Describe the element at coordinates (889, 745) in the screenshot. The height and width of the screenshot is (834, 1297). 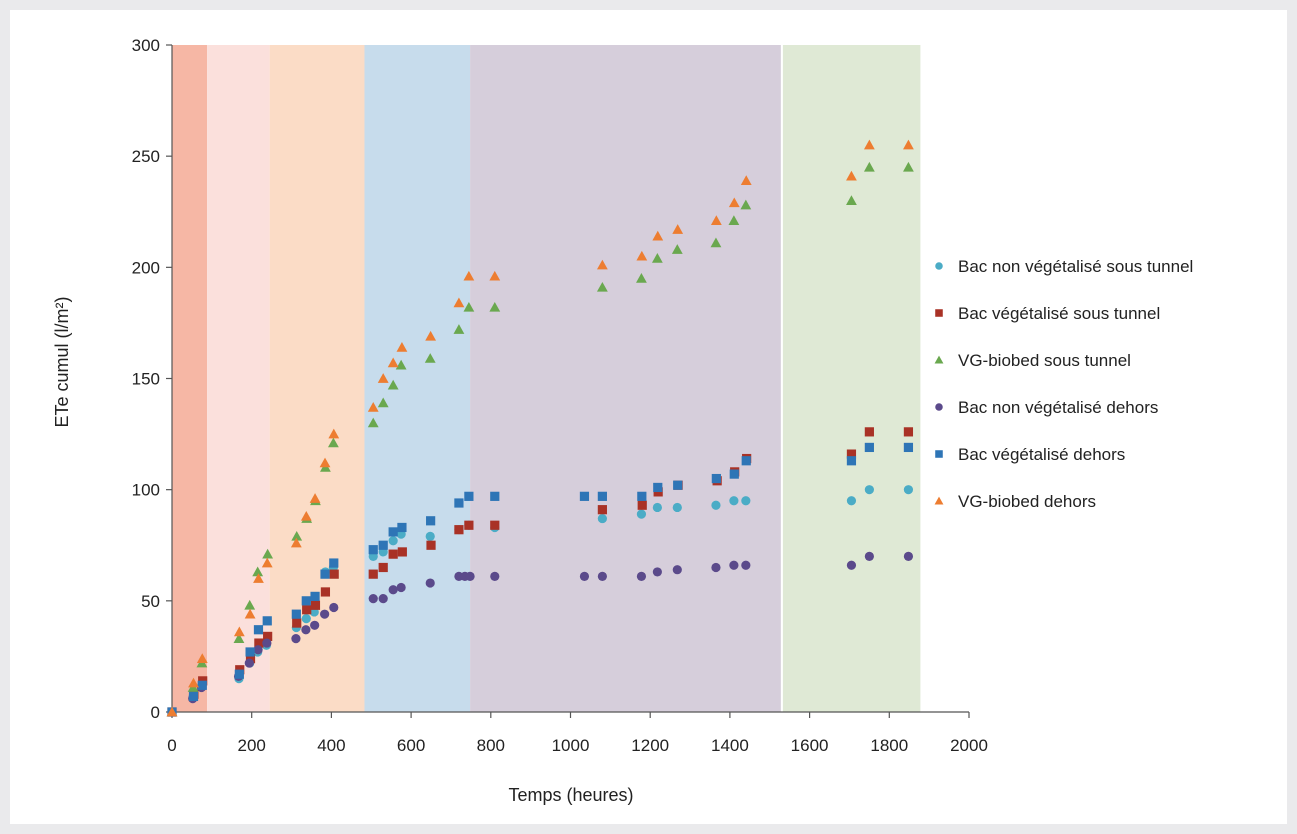
I see `x-tick-label: 1800` at that location.